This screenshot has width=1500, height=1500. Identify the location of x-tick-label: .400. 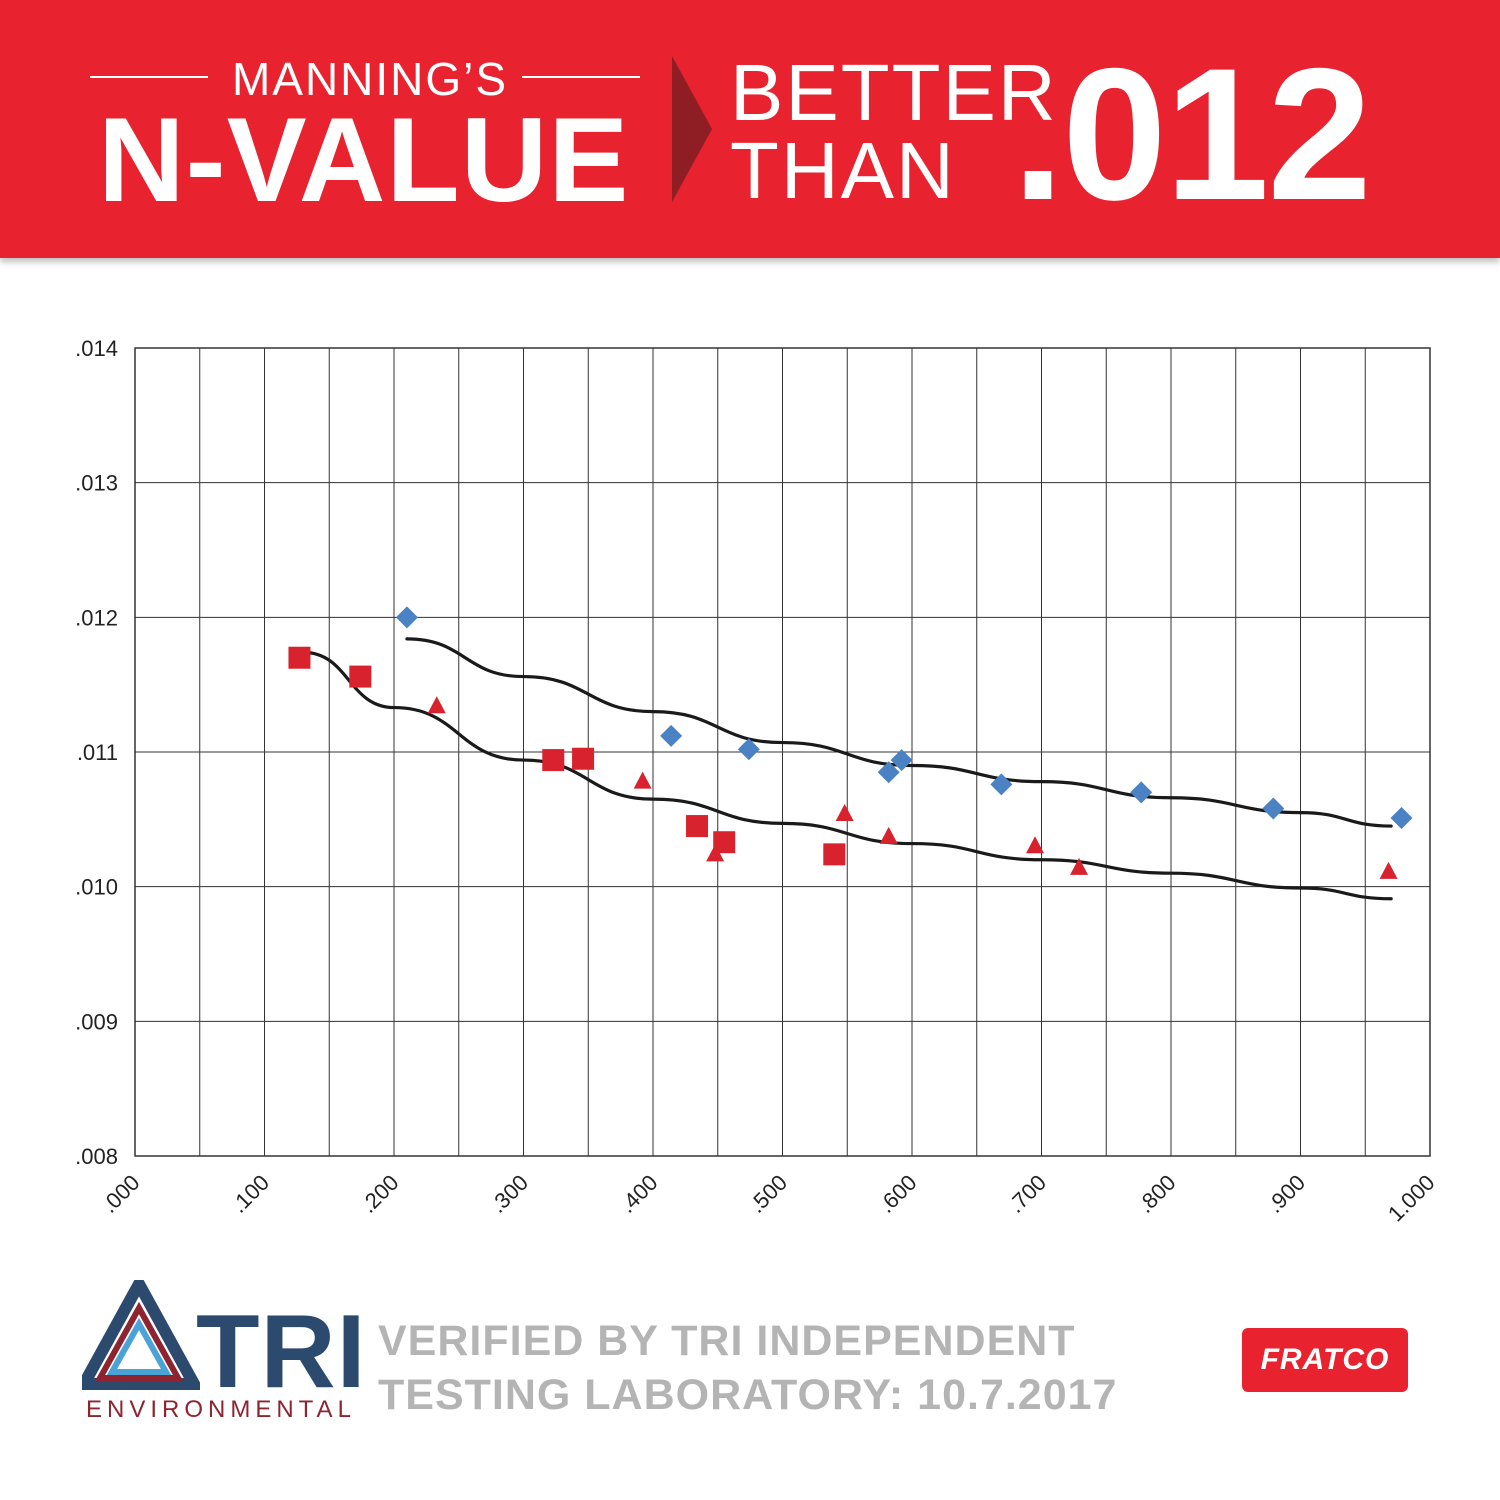
(639, 1194).